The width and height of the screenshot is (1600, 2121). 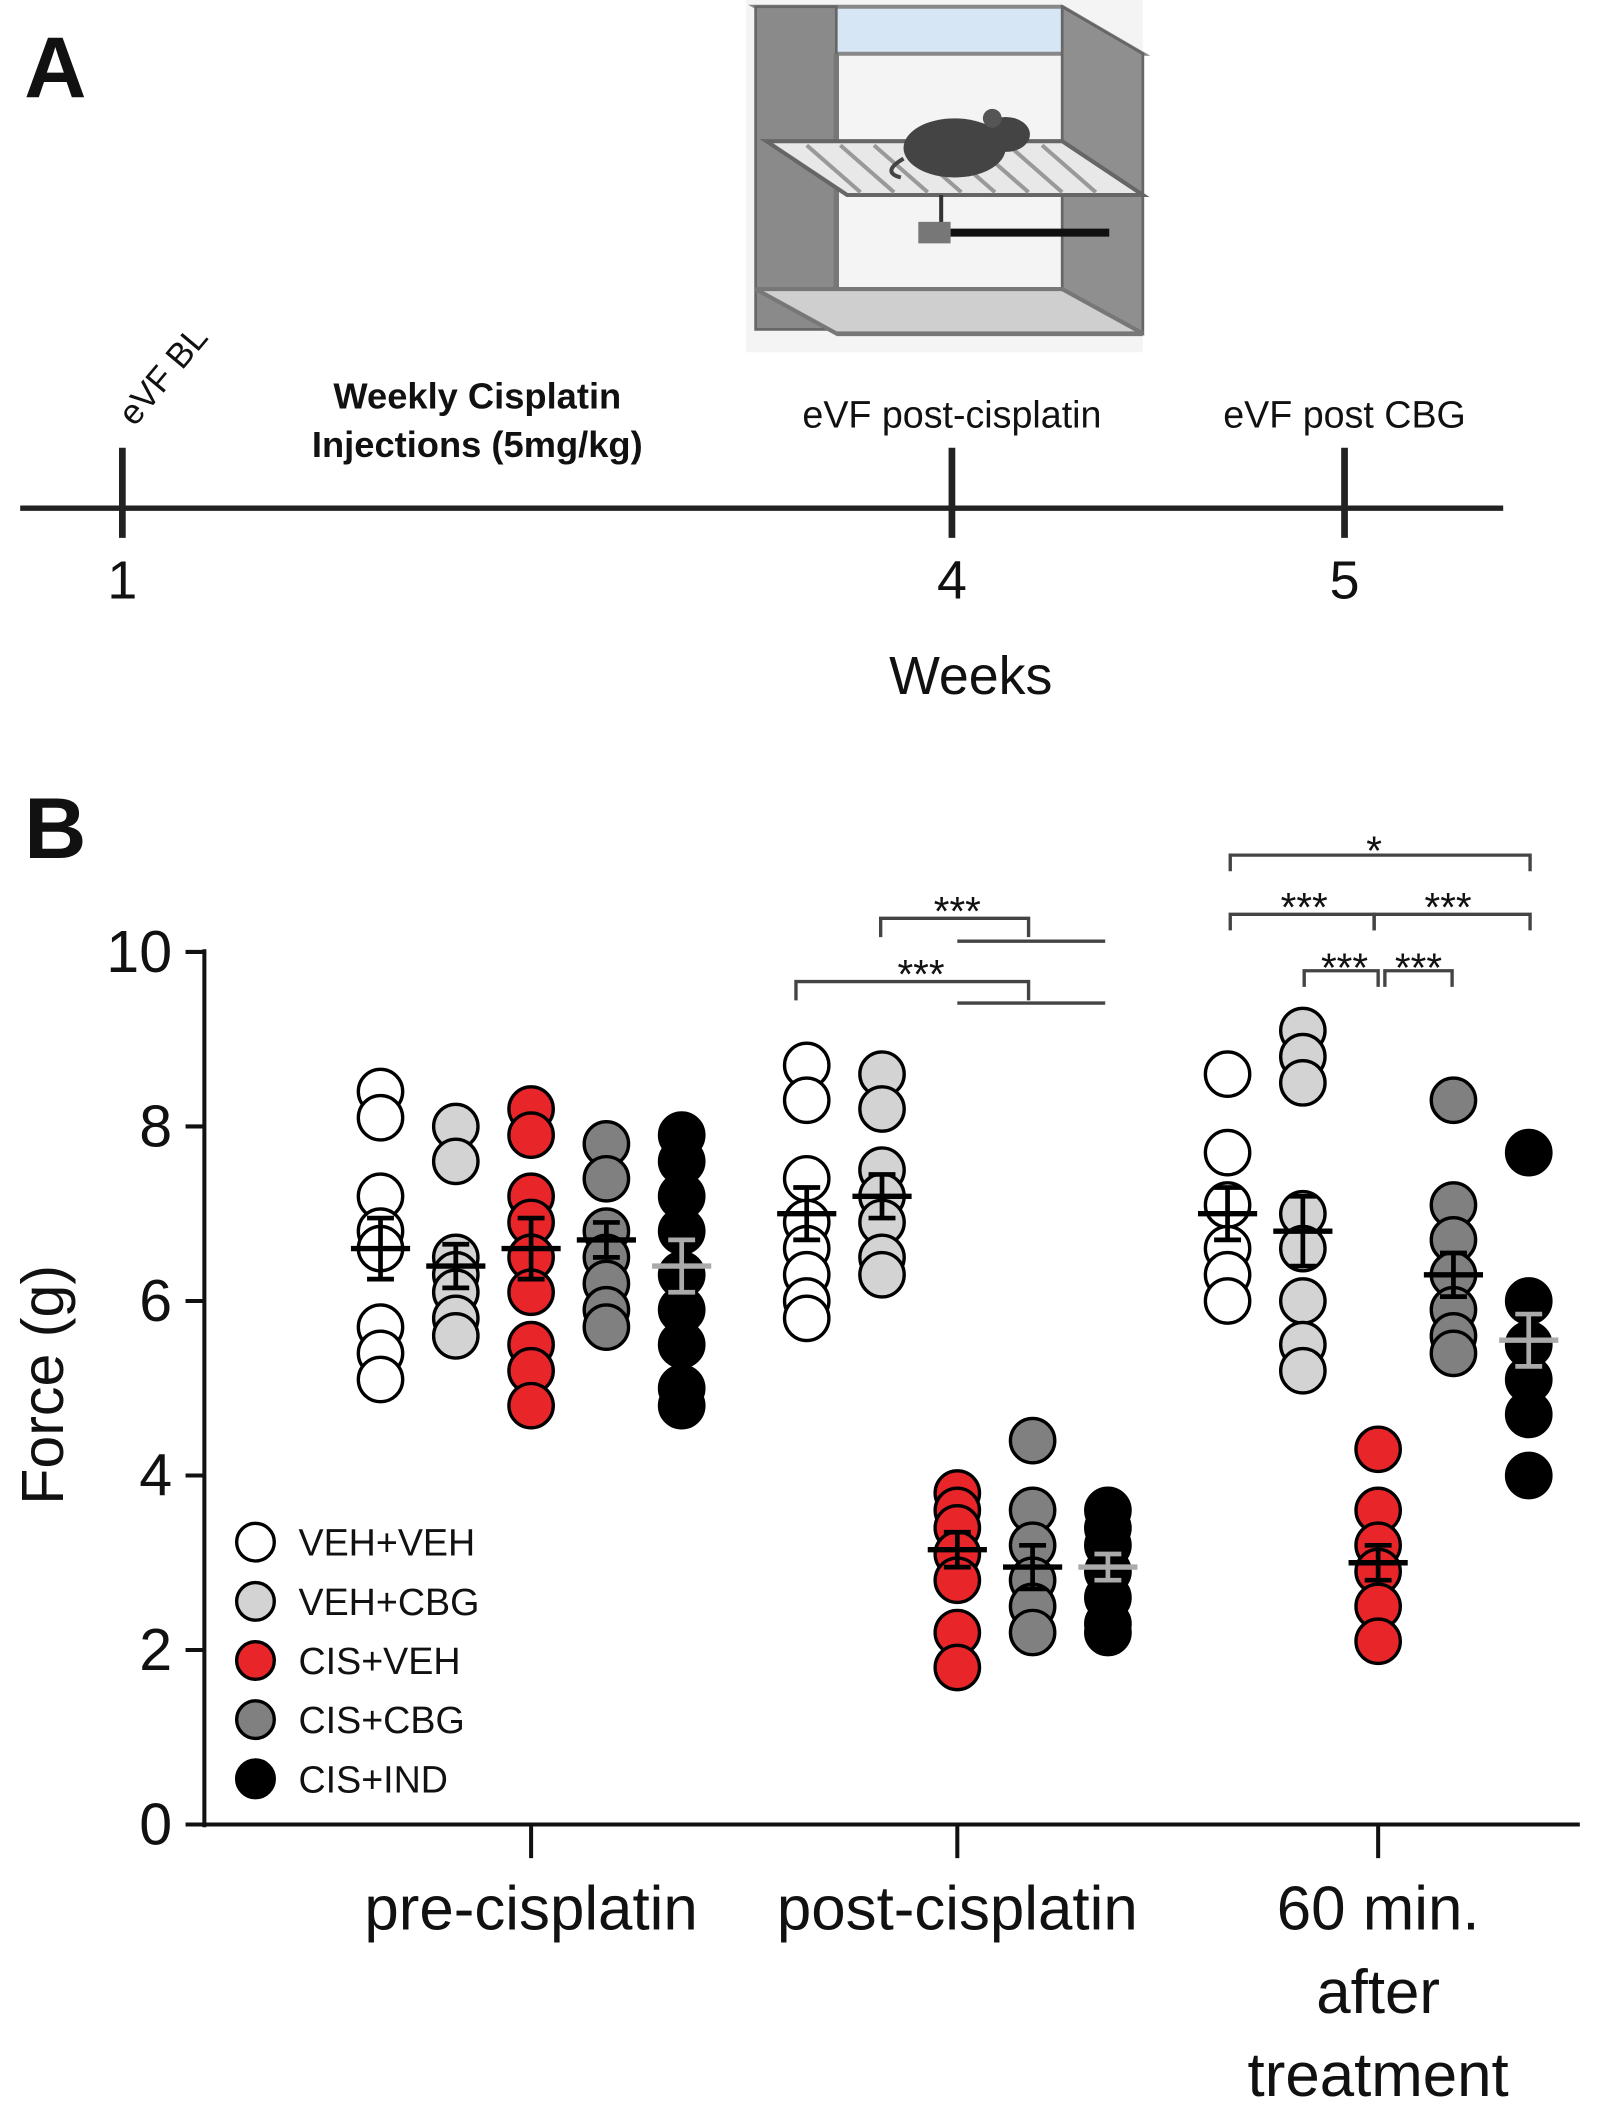 What do you see at coordinates (477, 444) in the screenshot?
I see `injection-text: Injections (5mg/kg)` at bounding box center [477, 444].